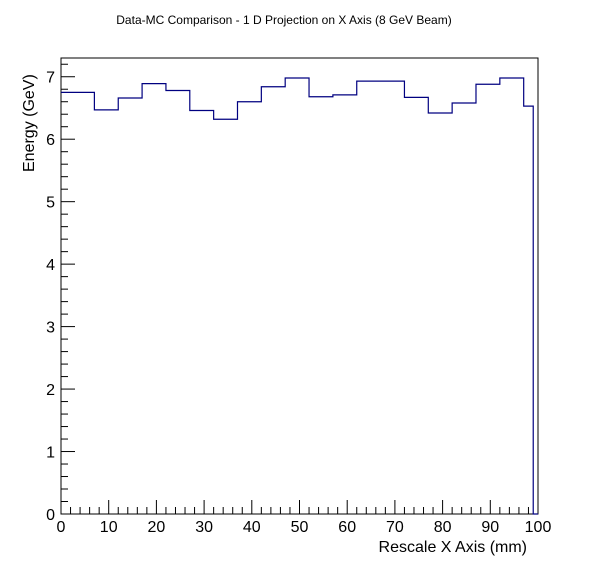 This screenshot has height=572, width=596. I want to click on y-tick-label: 2, so click(50, 390).